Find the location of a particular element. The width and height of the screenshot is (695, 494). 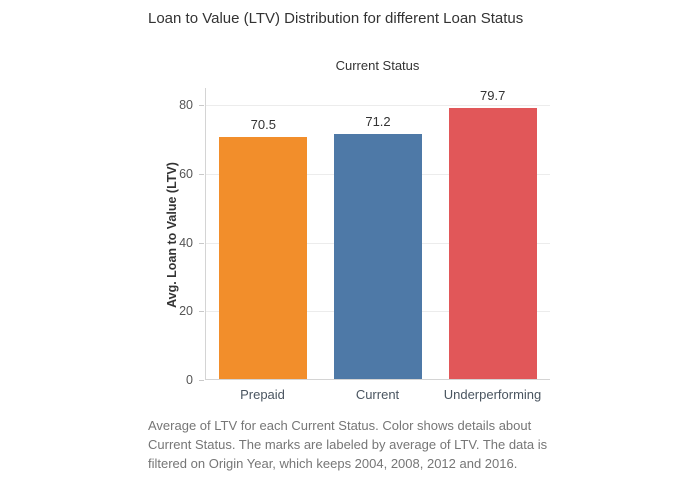

y-axis: 0 20 40 60 80 is located at coordinates (177, 237).